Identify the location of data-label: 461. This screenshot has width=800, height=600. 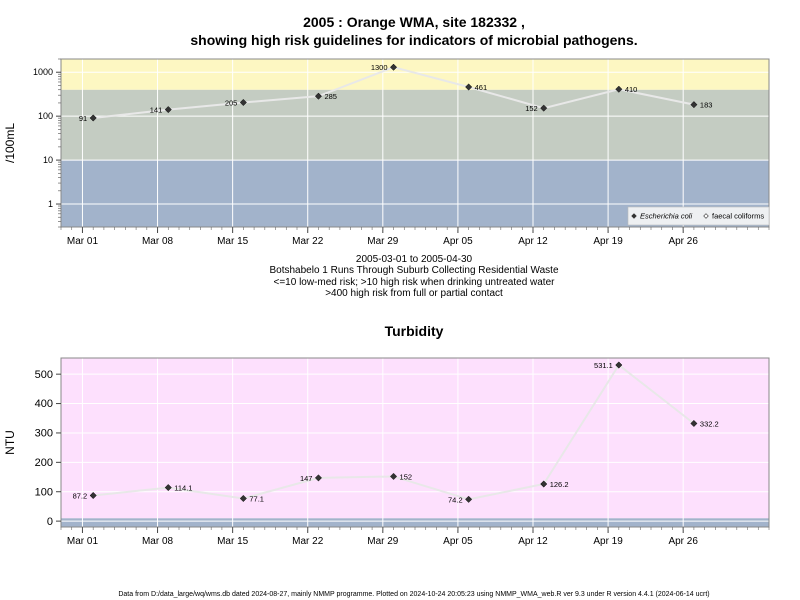
(481, 87).